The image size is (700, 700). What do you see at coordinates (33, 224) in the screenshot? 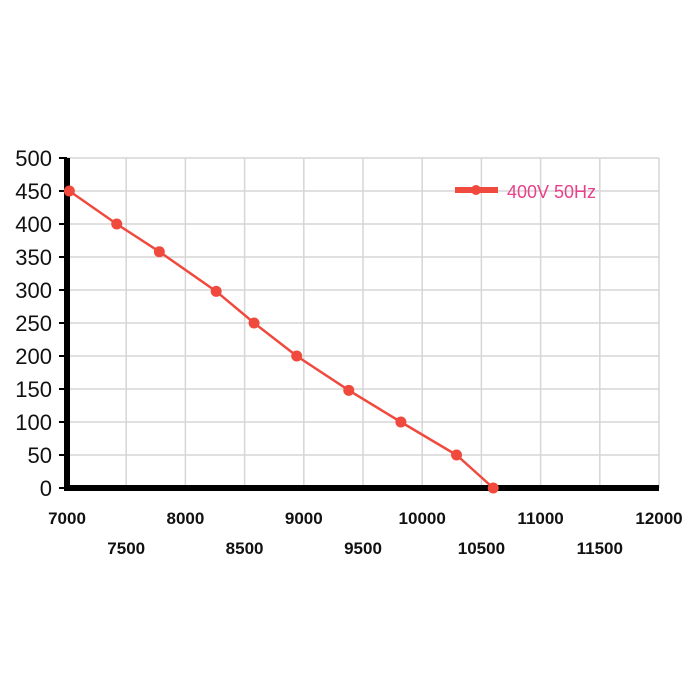
I see `y-tick-label: 400` at bounding box center [33, 224].